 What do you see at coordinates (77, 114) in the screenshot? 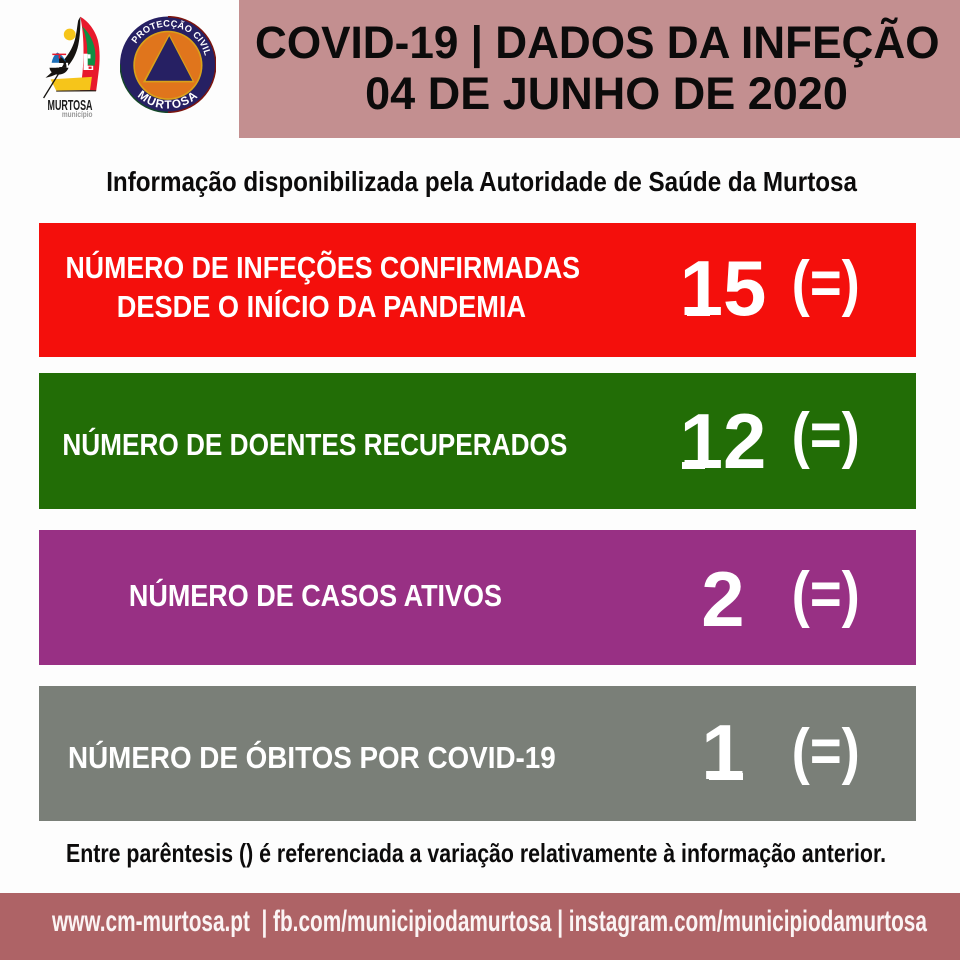
I see `svg-text: município` at bounding box center [77, 114].